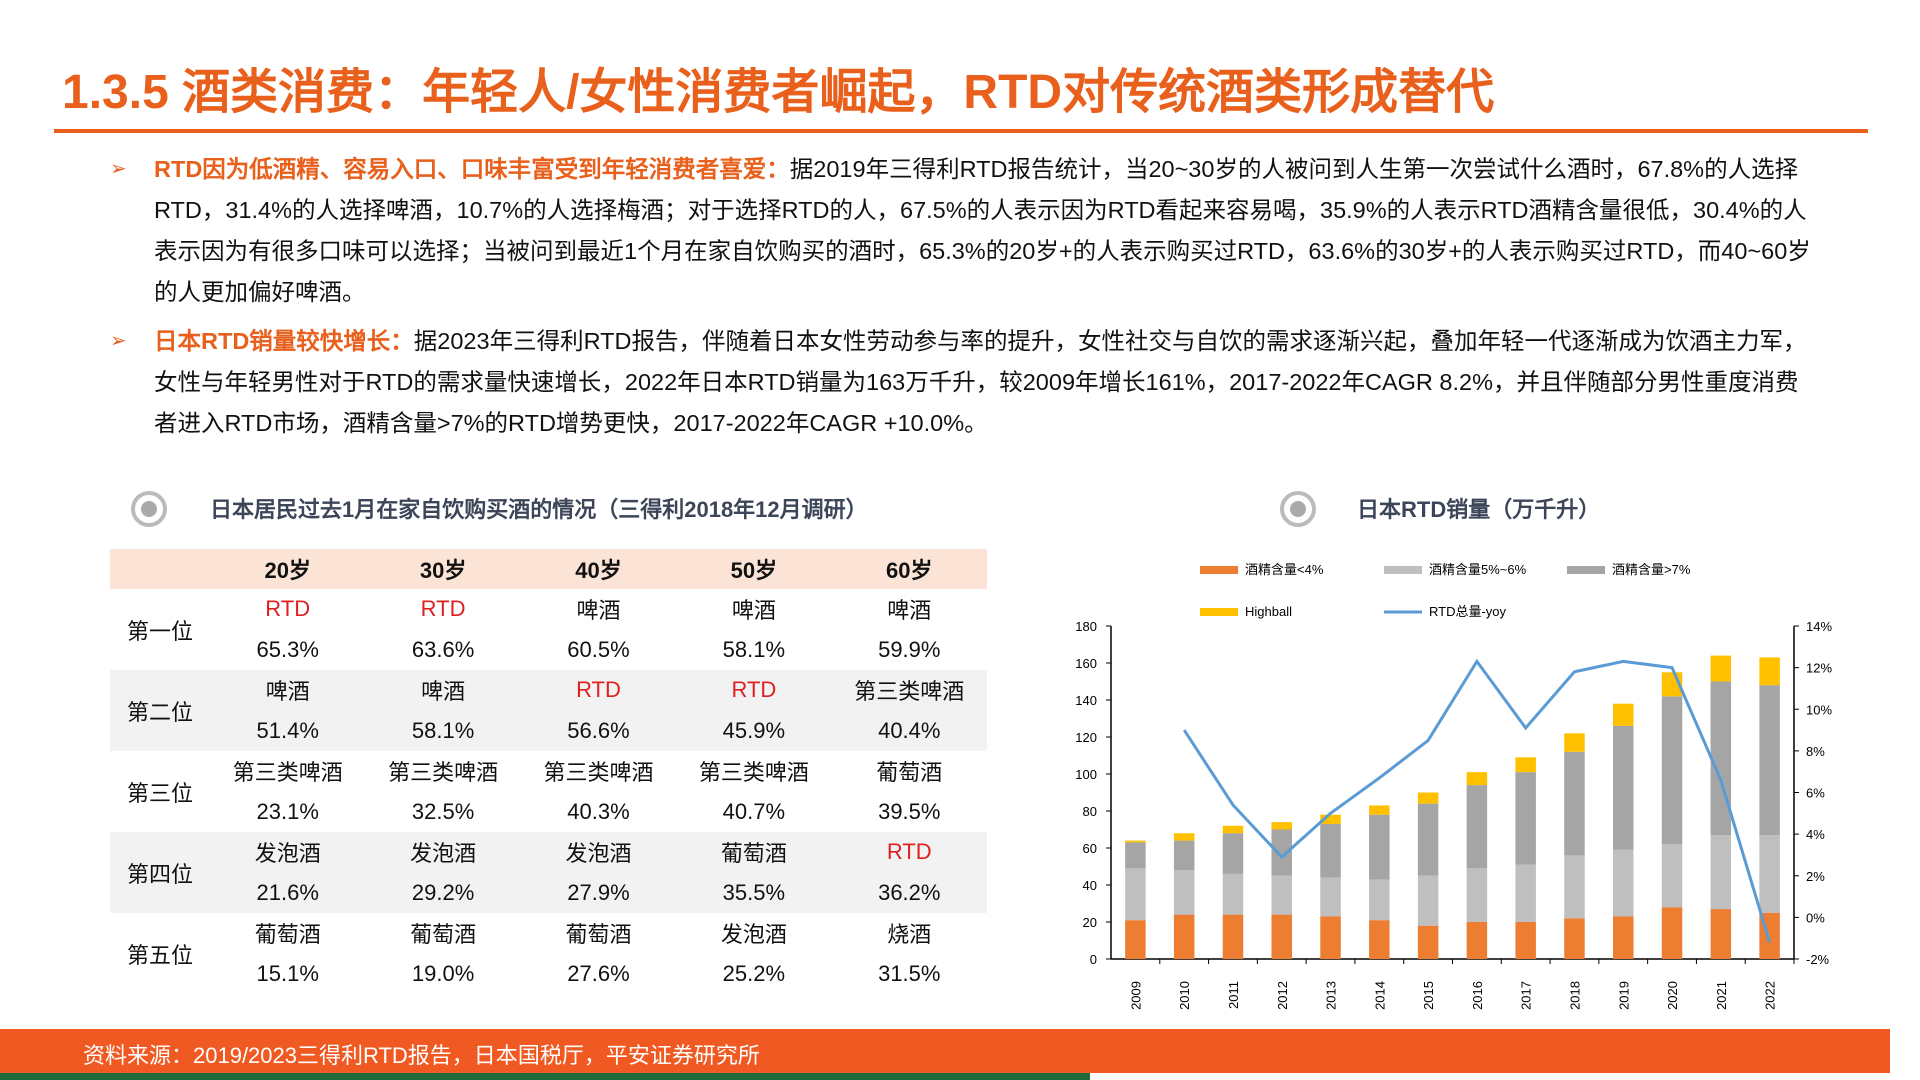  What do you see at coordinates (545, 1076) in the screenshot?
I see `footer-accent-line` at bounding box center [545, 1076].